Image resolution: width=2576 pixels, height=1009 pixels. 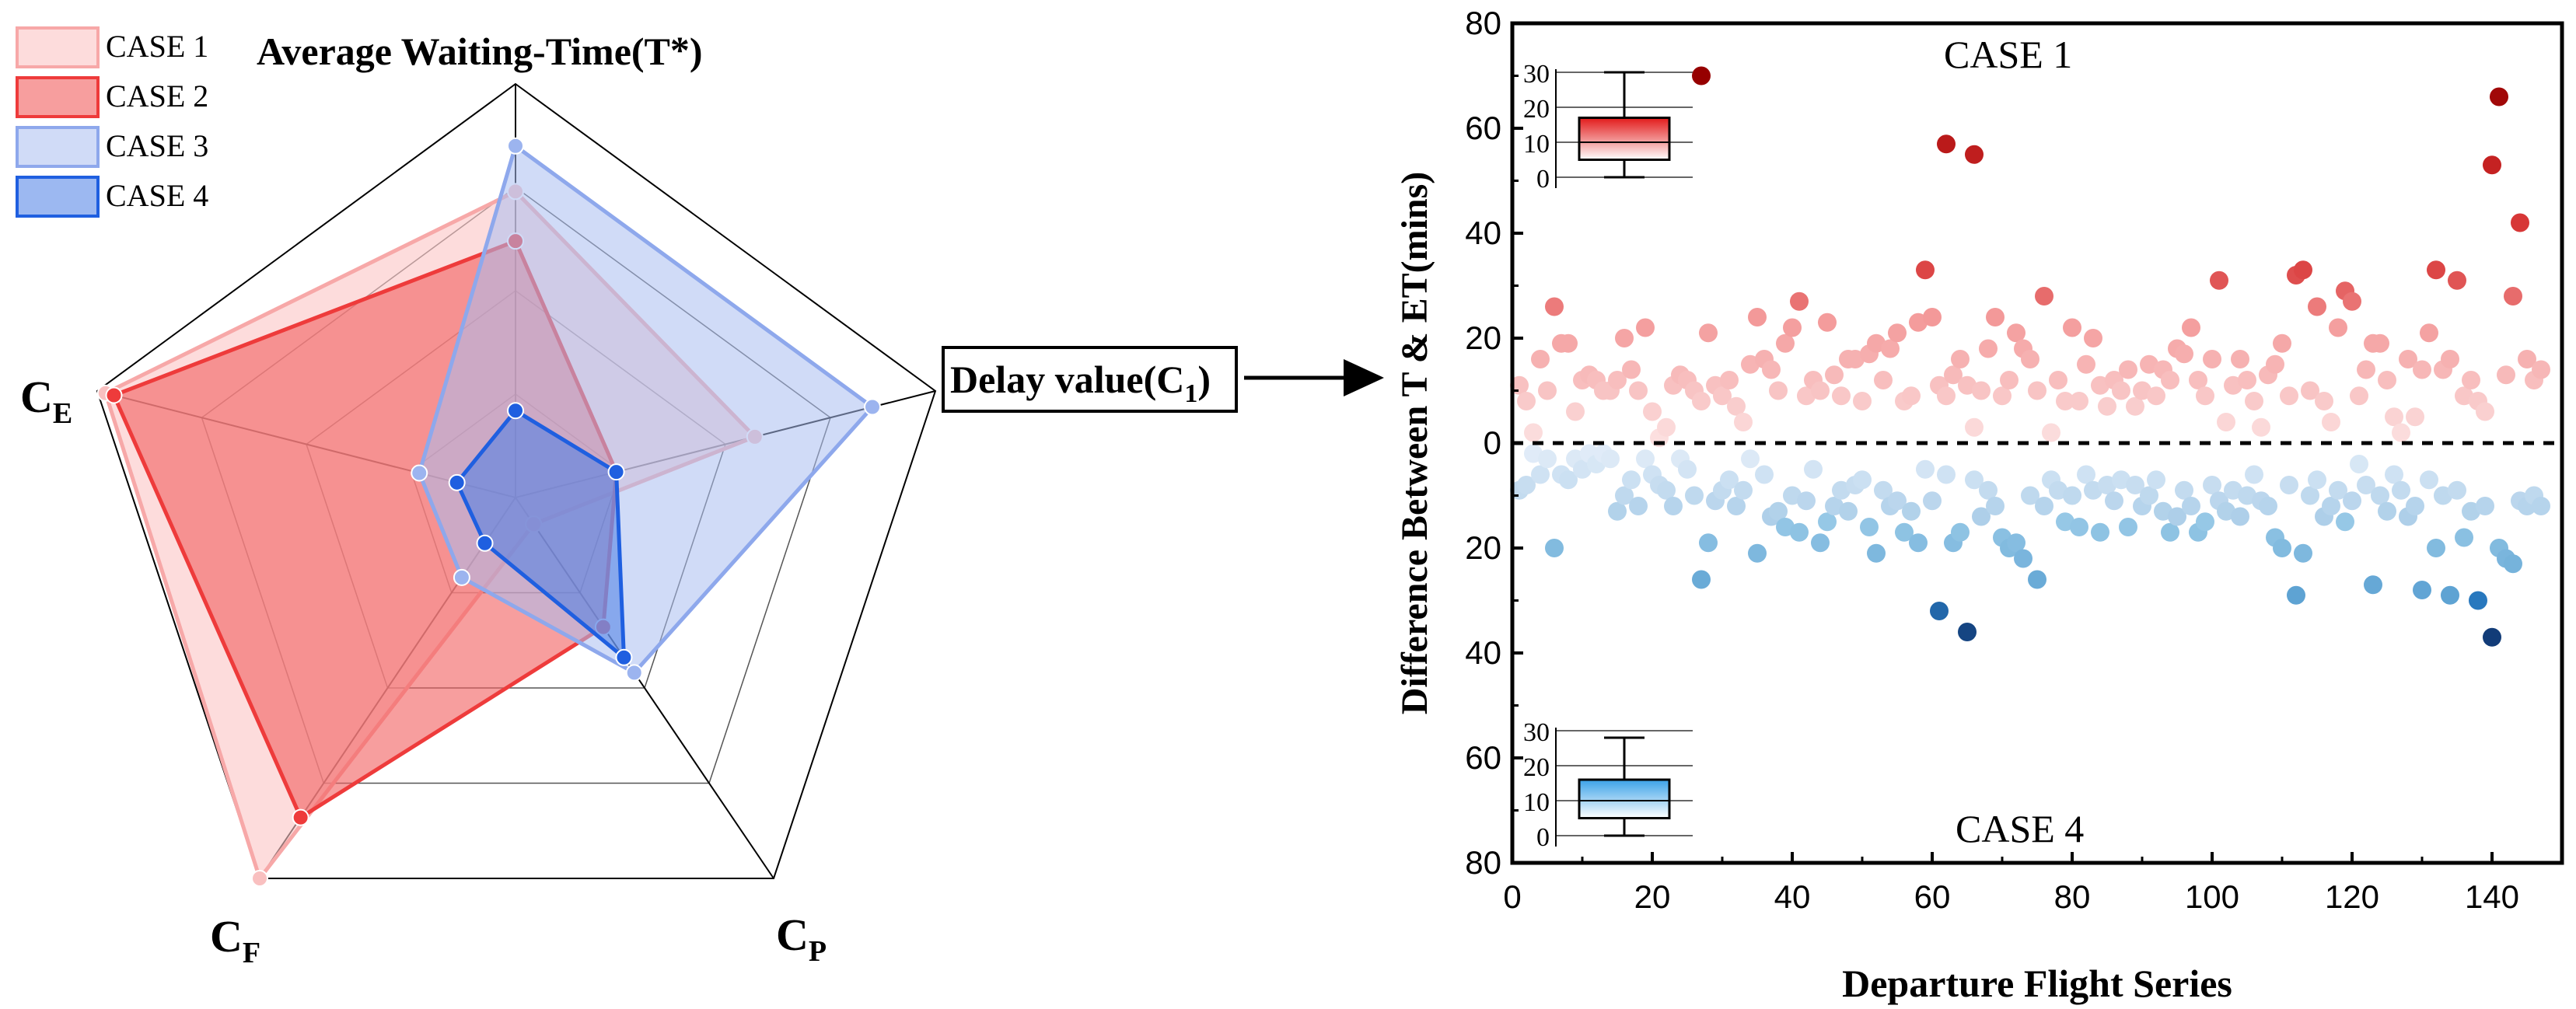 What do you see at coordinates (1492, 442) in the screenshot?
I see `y-tick-label: 0` at bounding box center [1492, 442].